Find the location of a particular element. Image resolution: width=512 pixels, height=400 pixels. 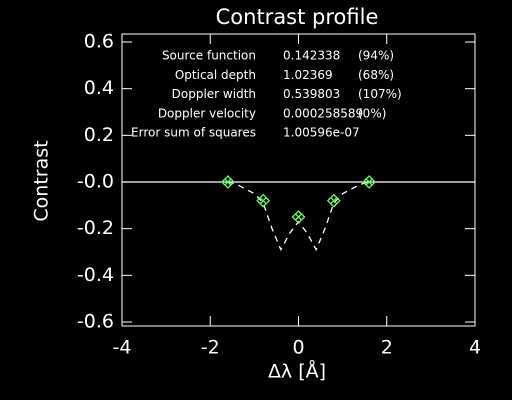

y-tick-label: 0.2 is located at coordinates (99, 135).